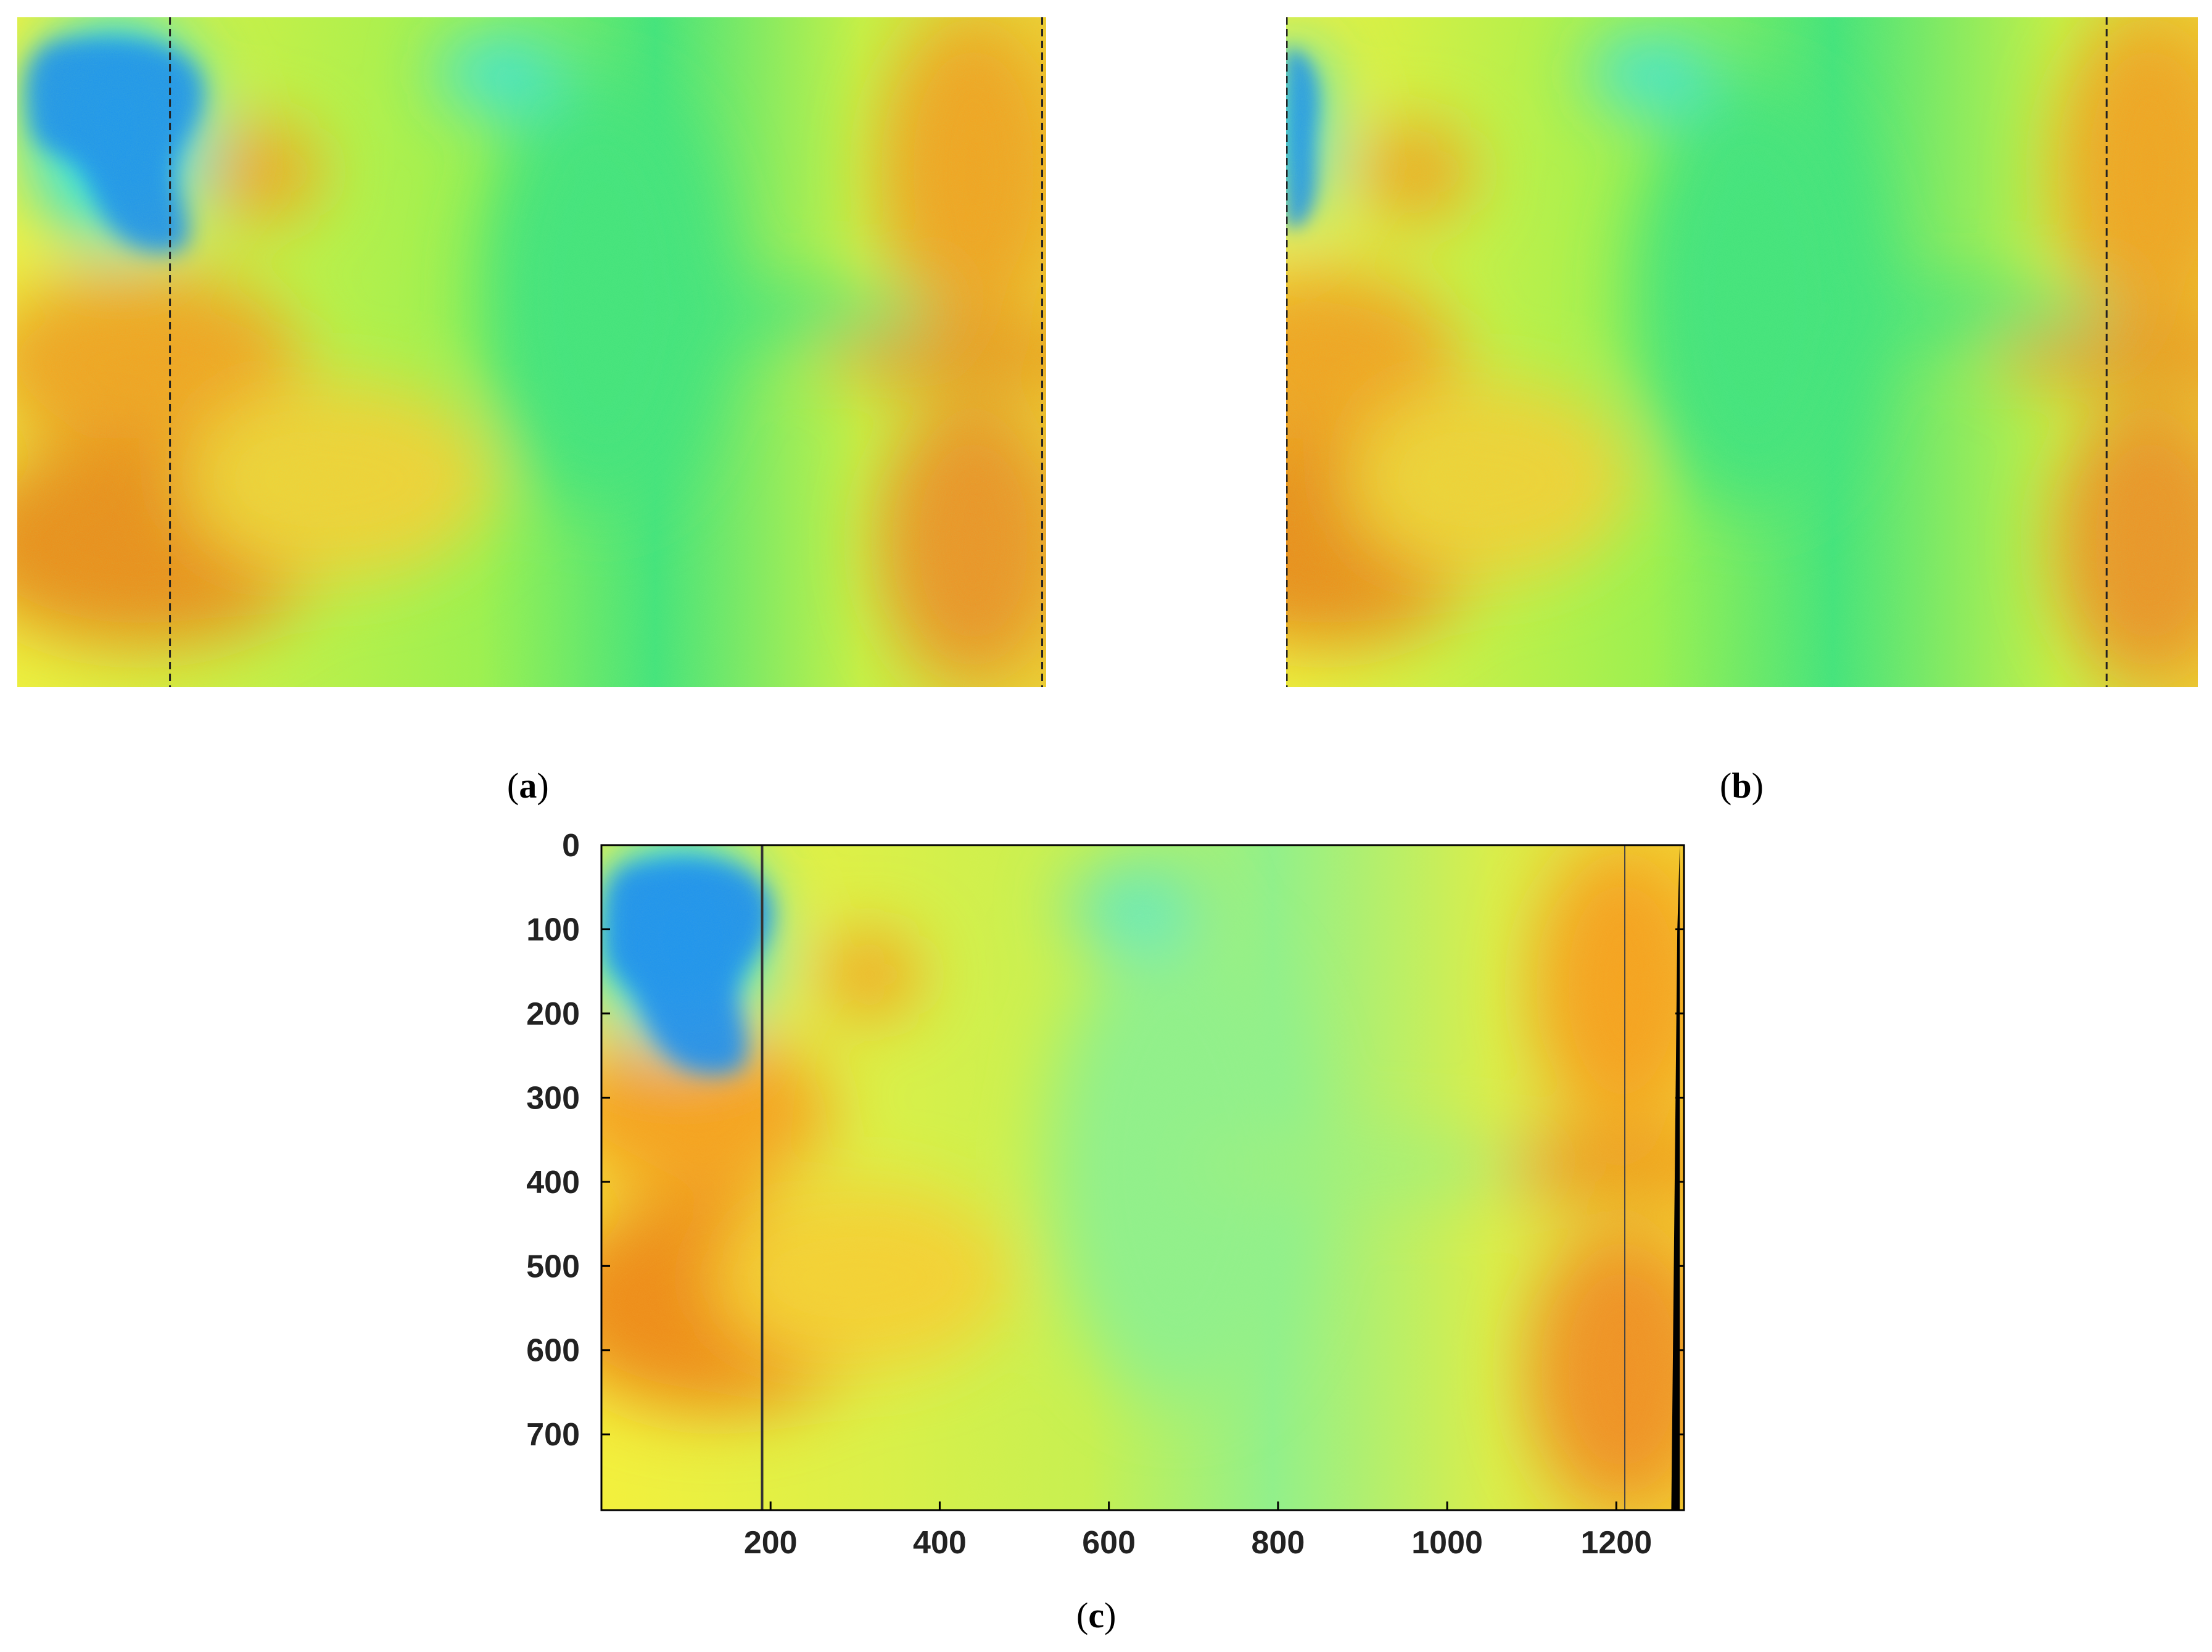 The height and width of the screenshot is (1652, 2212). Describe the element at coordinates (1110, 1615) in the screenshot. I see `caption-c-close: )` at that location.